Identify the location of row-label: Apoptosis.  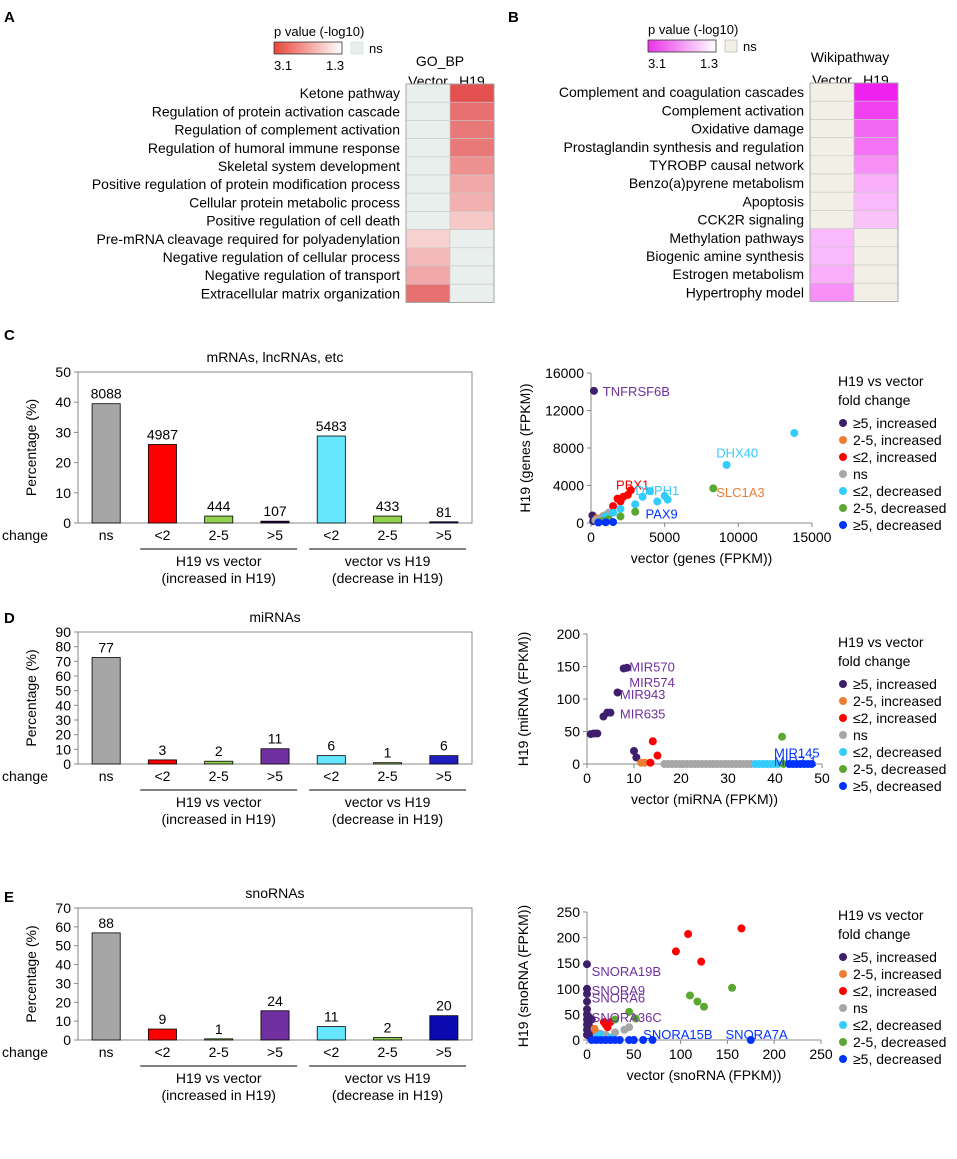
(773, 201).